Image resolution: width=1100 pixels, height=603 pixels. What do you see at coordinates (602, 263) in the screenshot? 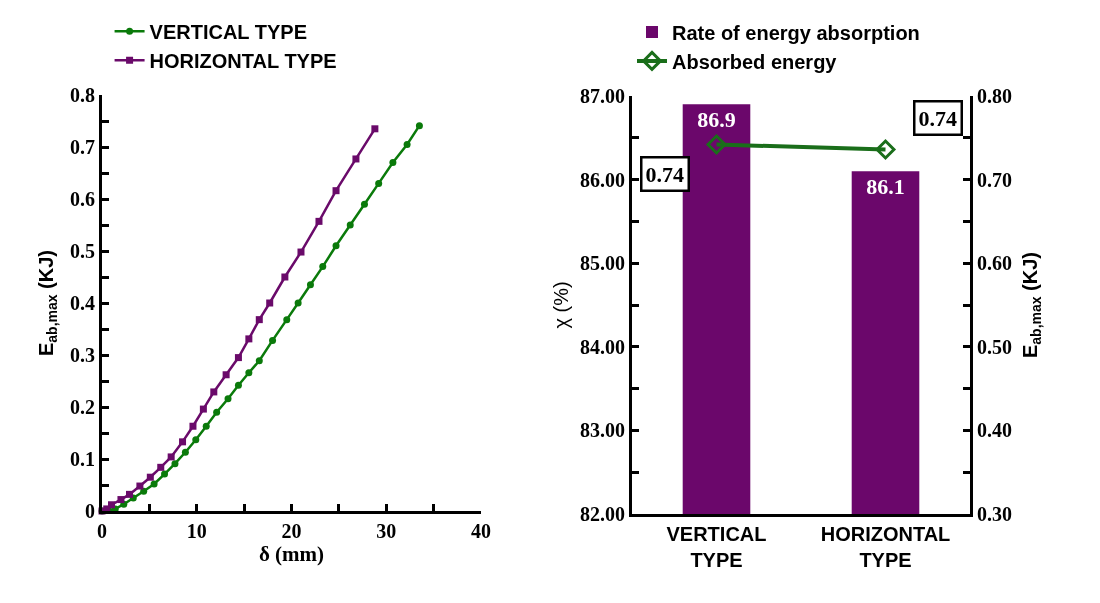
I see `y-tick-label: 85.00` at bounding box center [602, 263].